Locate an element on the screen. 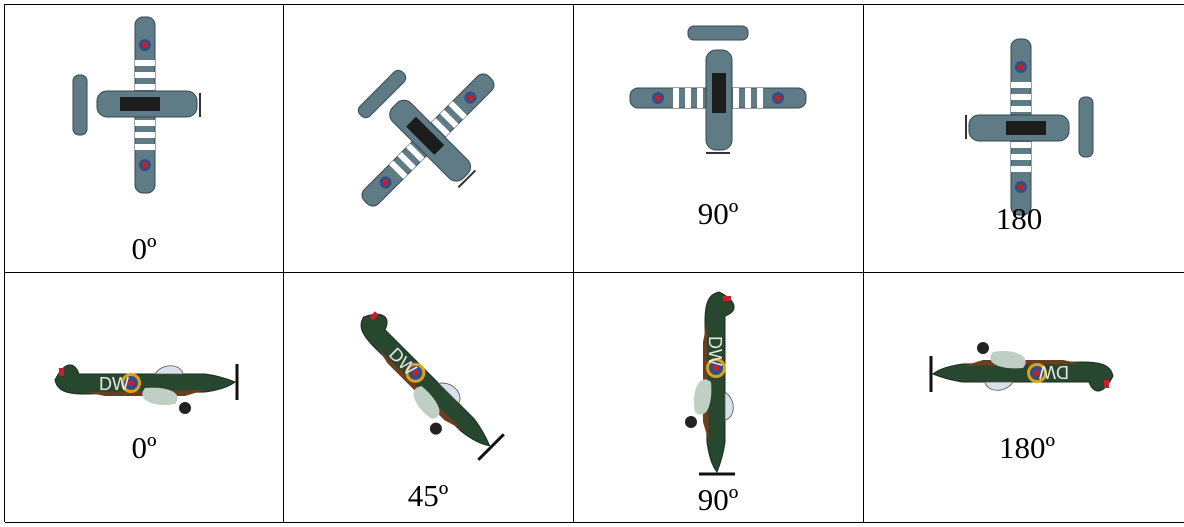  table-cell-r1c4: 180 is located at coordinates (1023, 139).